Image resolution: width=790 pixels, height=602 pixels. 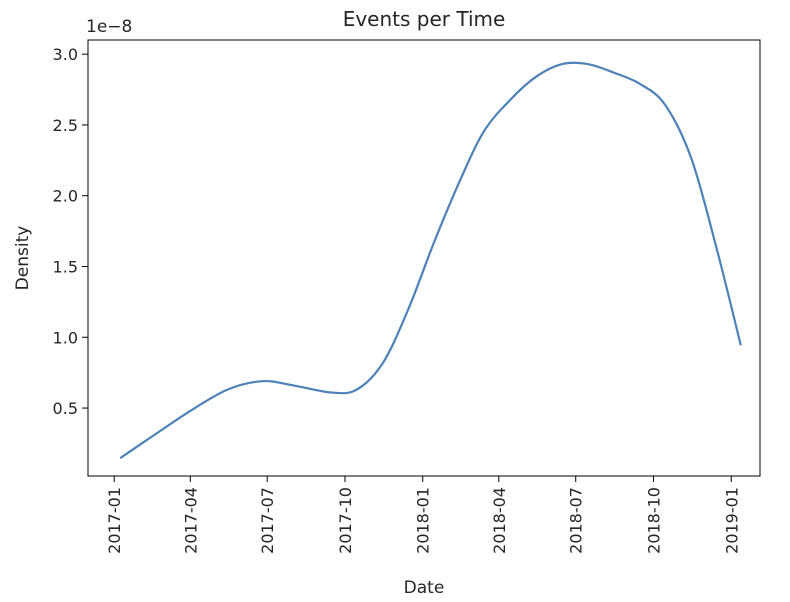 What do you see at coordinates (190, 520) in the screenshot?
I see `x-tick-label: 2017-04` at bounding box center [190, 520].